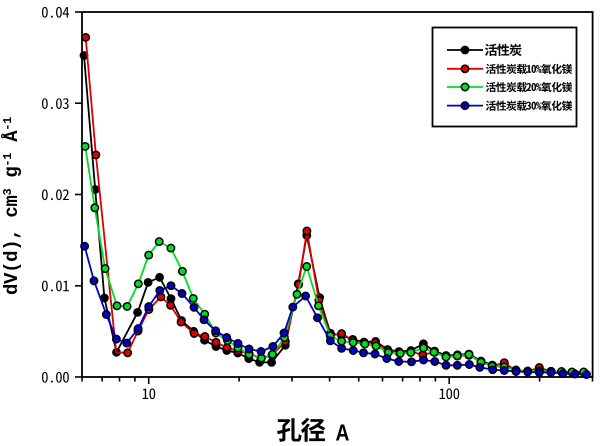  Describe the element at coordinates (12, 206) in the screenshot. I see `svg-text: dV(d), cm3 g-1 Å-1` at that location.